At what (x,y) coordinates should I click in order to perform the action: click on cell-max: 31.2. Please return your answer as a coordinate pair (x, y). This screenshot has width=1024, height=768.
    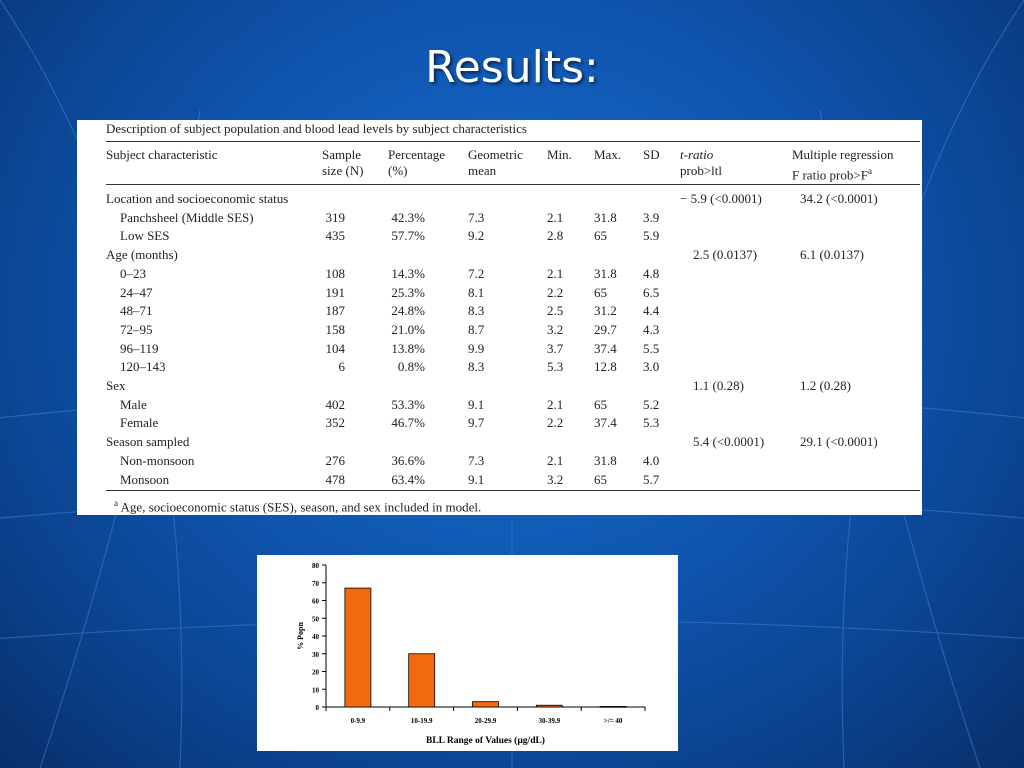
    Looking at the image, I should click on (605, 311).